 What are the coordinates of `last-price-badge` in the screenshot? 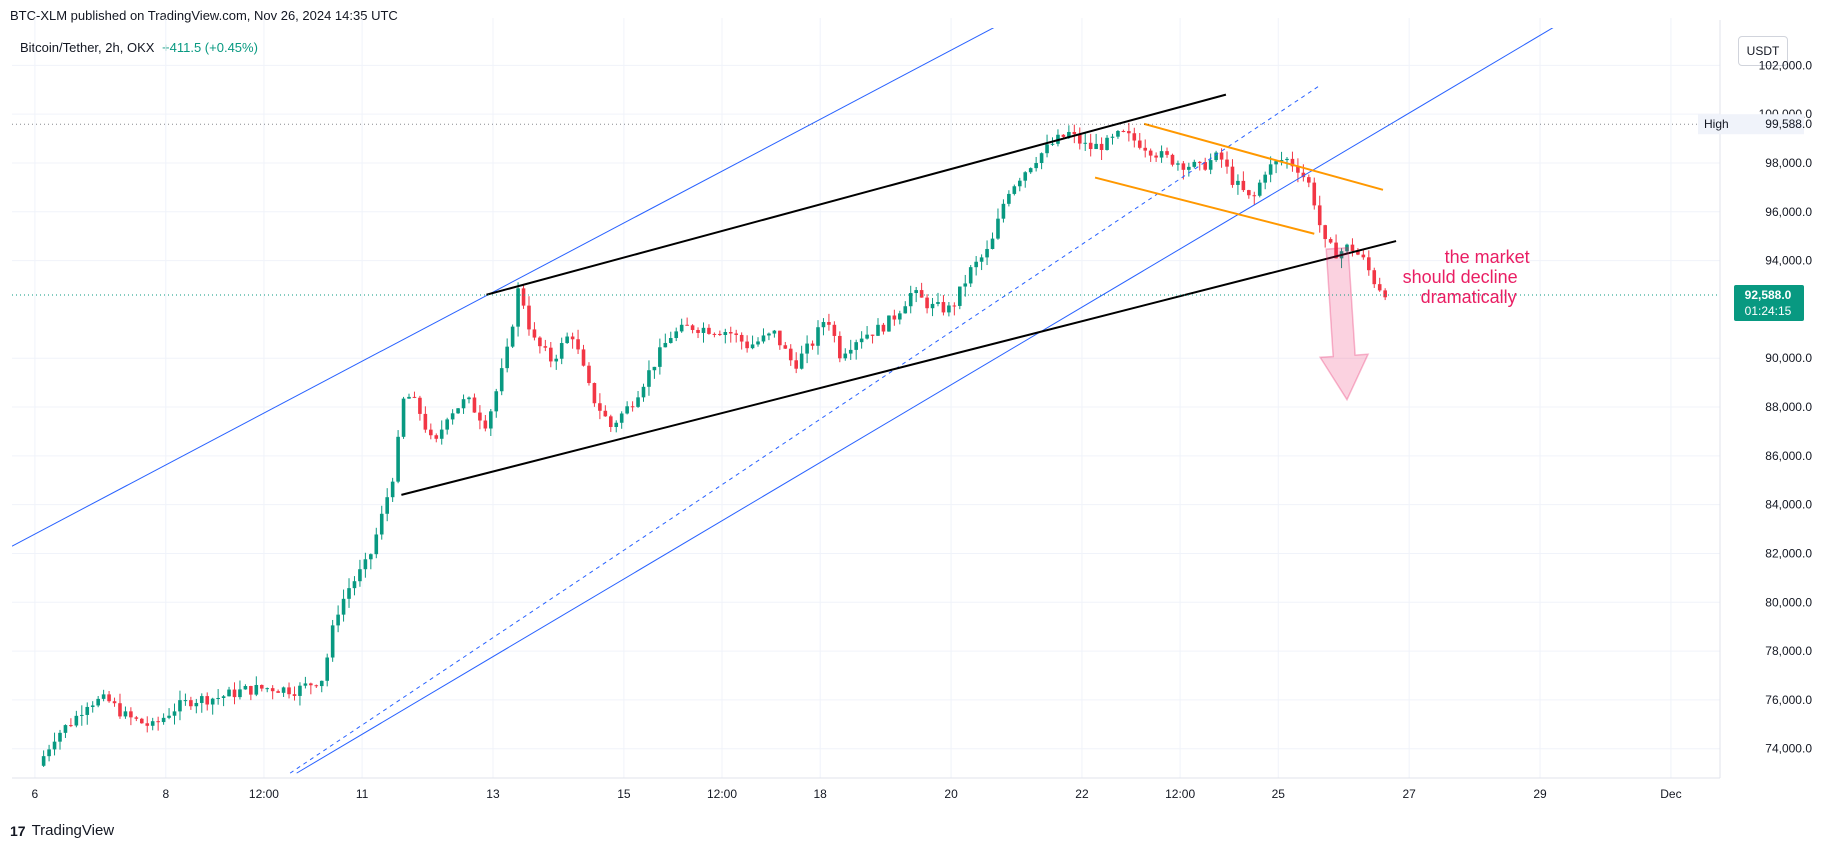 It's located at (1769, 303).